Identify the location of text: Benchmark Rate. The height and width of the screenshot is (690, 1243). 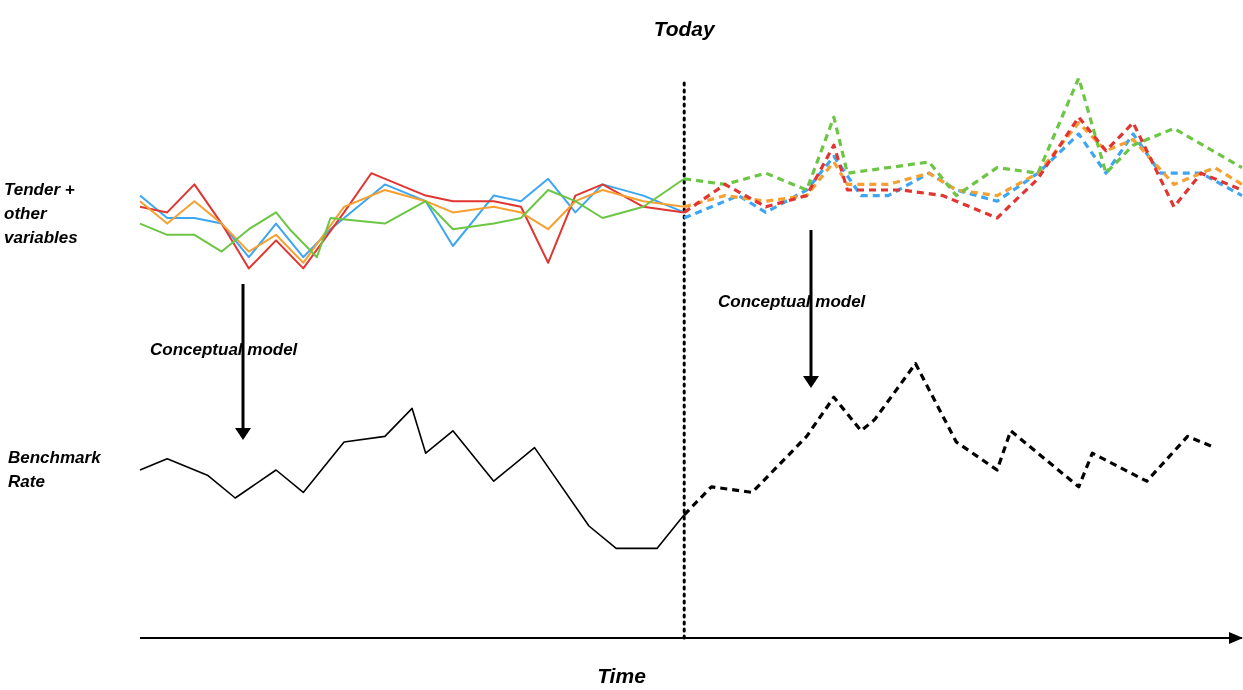
(55, 470).